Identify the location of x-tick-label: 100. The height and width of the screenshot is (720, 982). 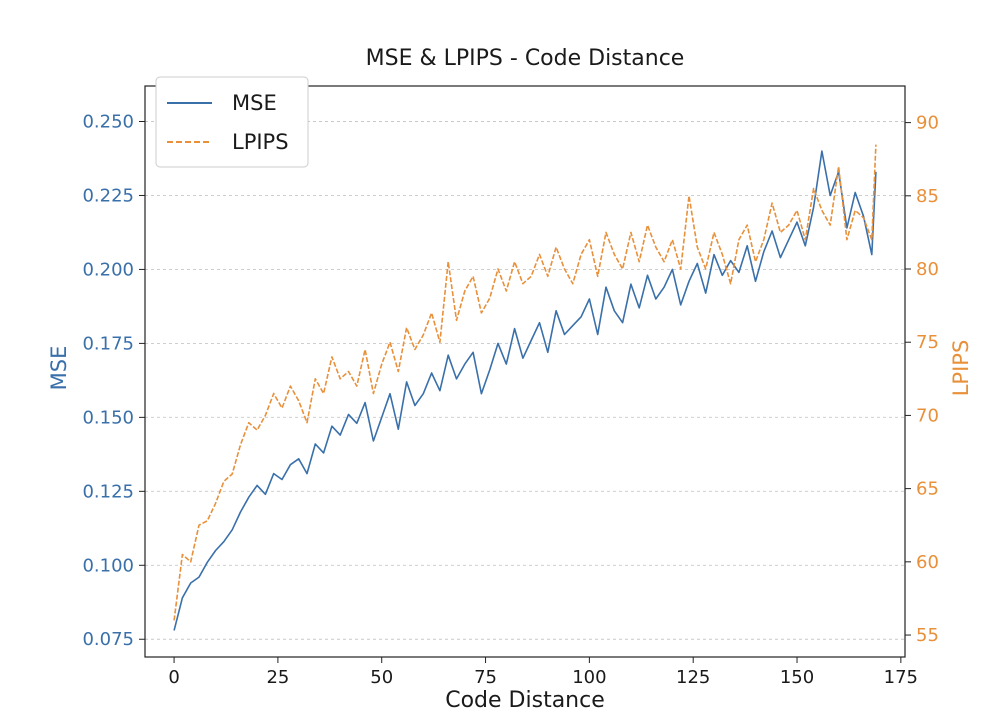
(589, 677).